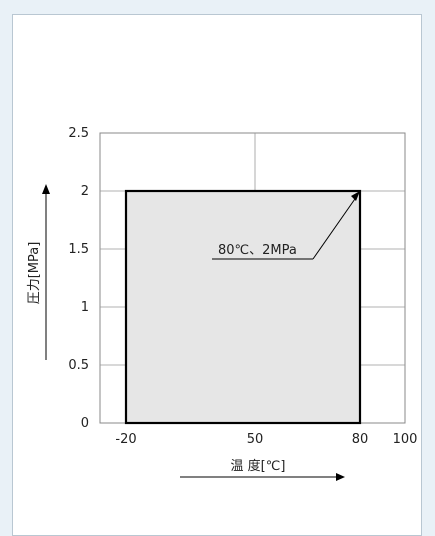  I want to click on x-tick-label: 50, so click(255, 439).